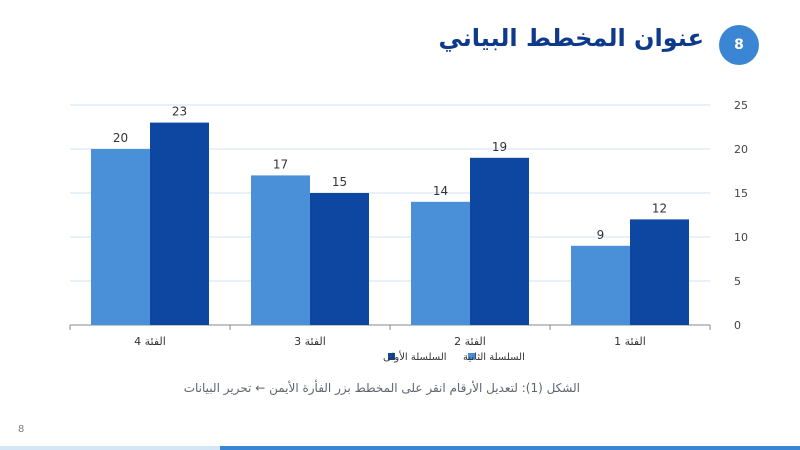  Describe the element at coordinates (280, 164) in the screenshot. I see `data-label: 17` at that location.